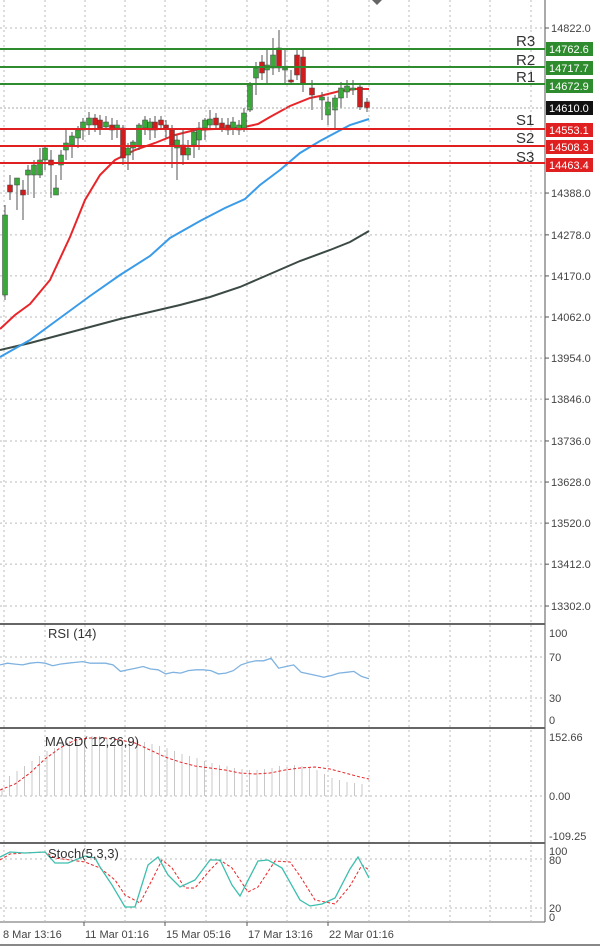  What do you see at coordinates (72, 633) in the screenshot?
I see `rsi-title: RSI (14)` at bounding box center [72, 633].